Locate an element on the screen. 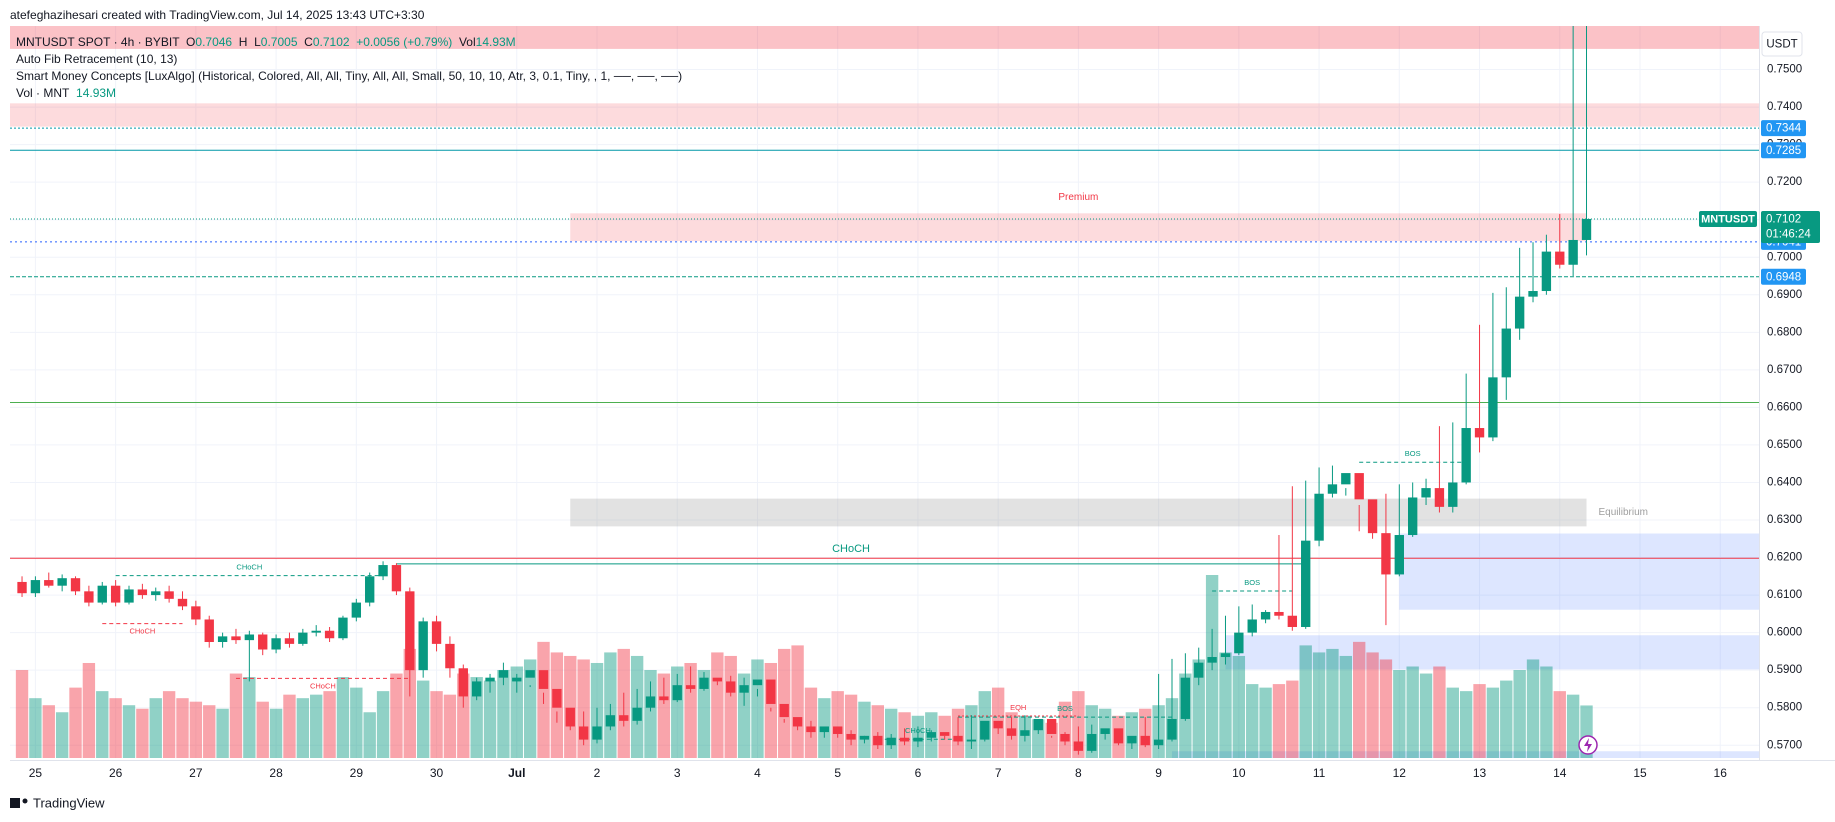  y-tick-label: 0.6600 is located at coordinates (1784, 407).